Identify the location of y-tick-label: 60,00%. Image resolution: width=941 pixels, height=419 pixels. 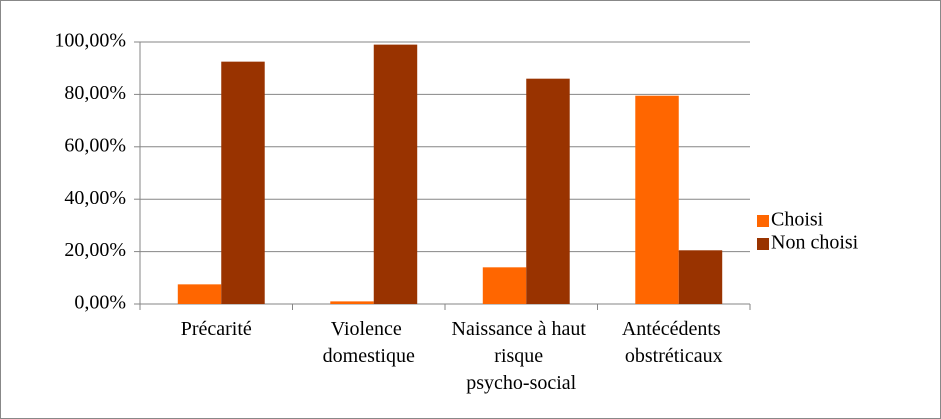
(95, 145).